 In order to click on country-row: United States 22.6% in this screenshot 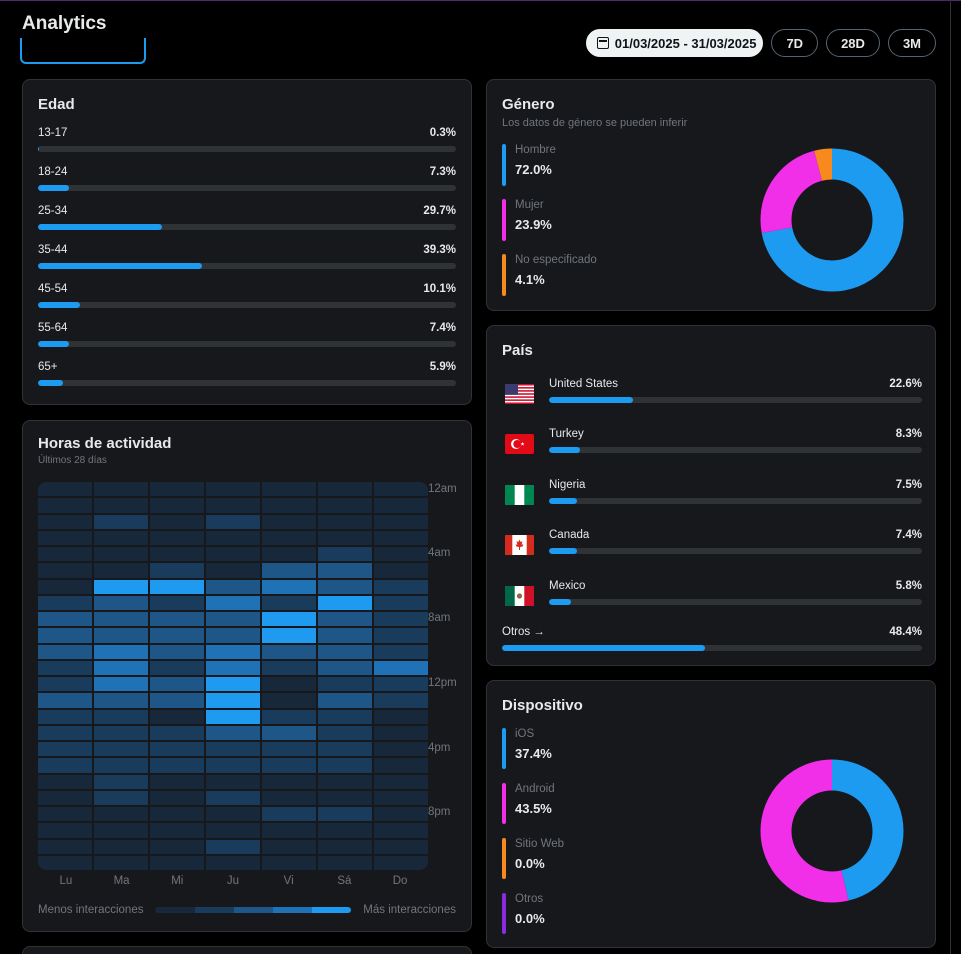, I will do `click(712, 395)`.